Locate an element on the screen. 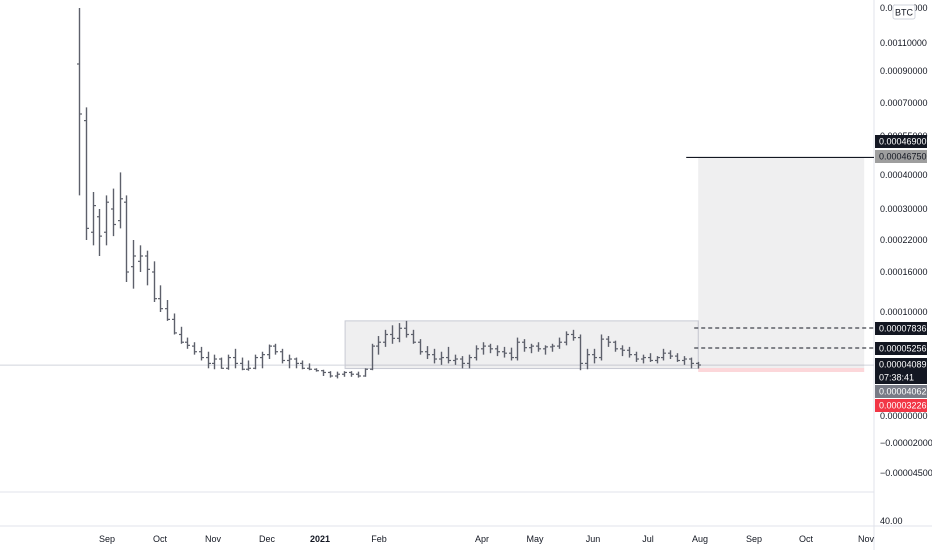 The image size is (932, 550). price-label-tag: 0.00005256 is located at coordinates (901, 348).